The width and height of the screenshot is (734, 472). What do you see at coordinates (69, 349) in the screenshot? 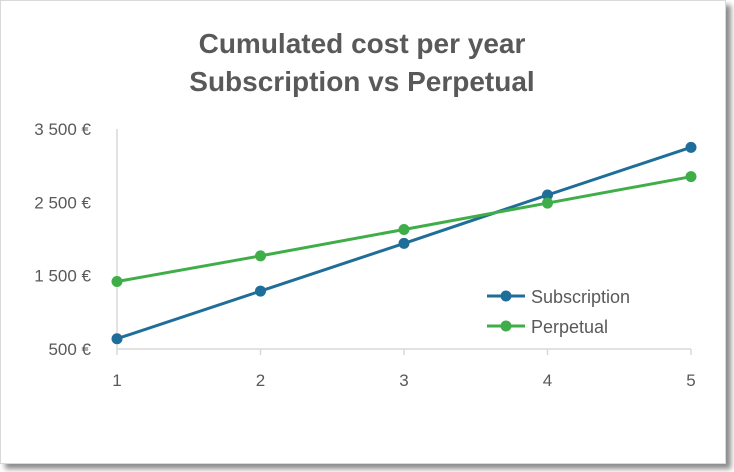
I see `y-tick-label: 500 €` at bounding box center [69, 349].